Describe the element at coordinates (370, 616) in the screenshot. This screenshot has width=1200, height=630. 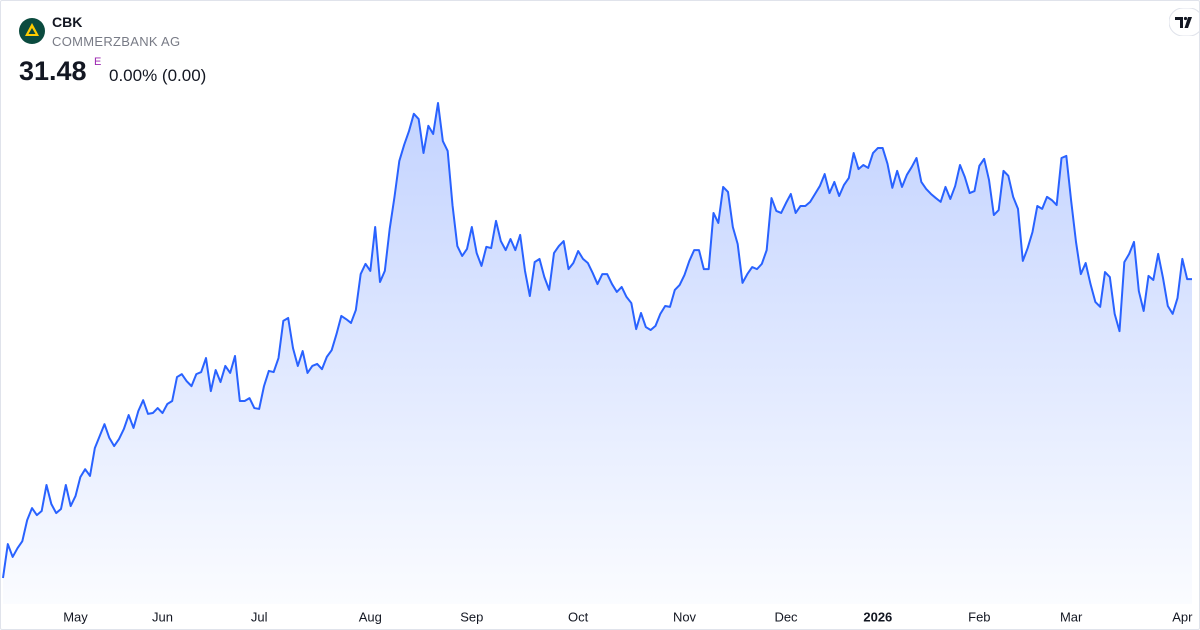
I see `x-tick-label: Aug` at that location.